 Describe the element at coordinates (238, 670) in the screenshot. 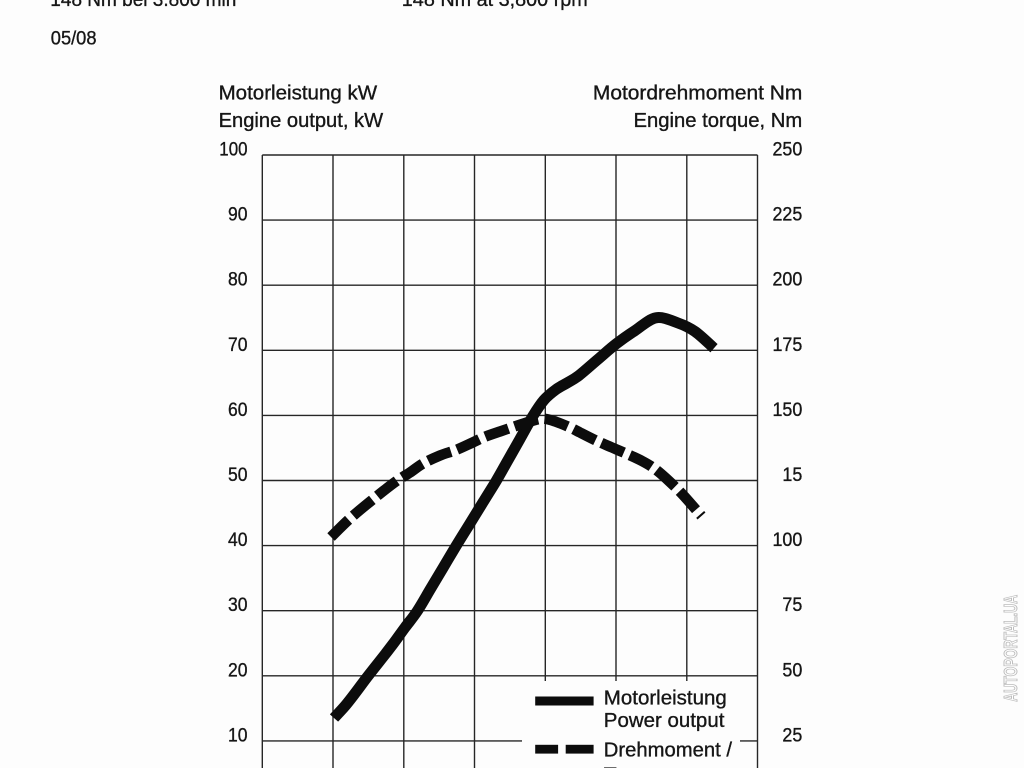

I see `svg-text: 20` at that location.